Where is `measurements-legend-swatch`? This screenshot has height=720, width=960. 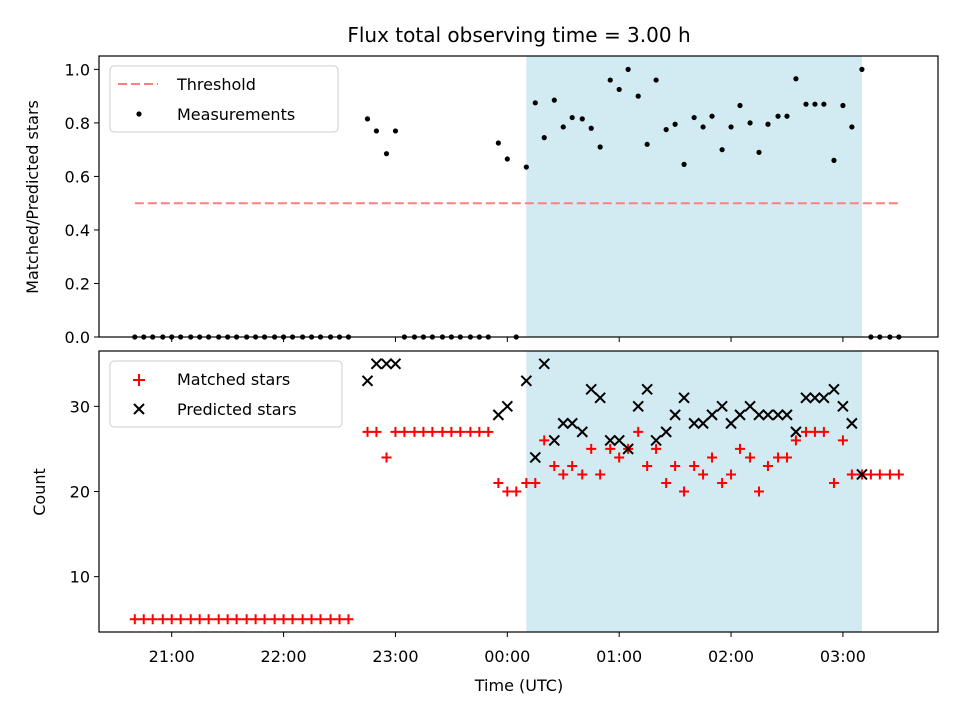 measurements-legend-swatch is located at coordinates (139, 114).